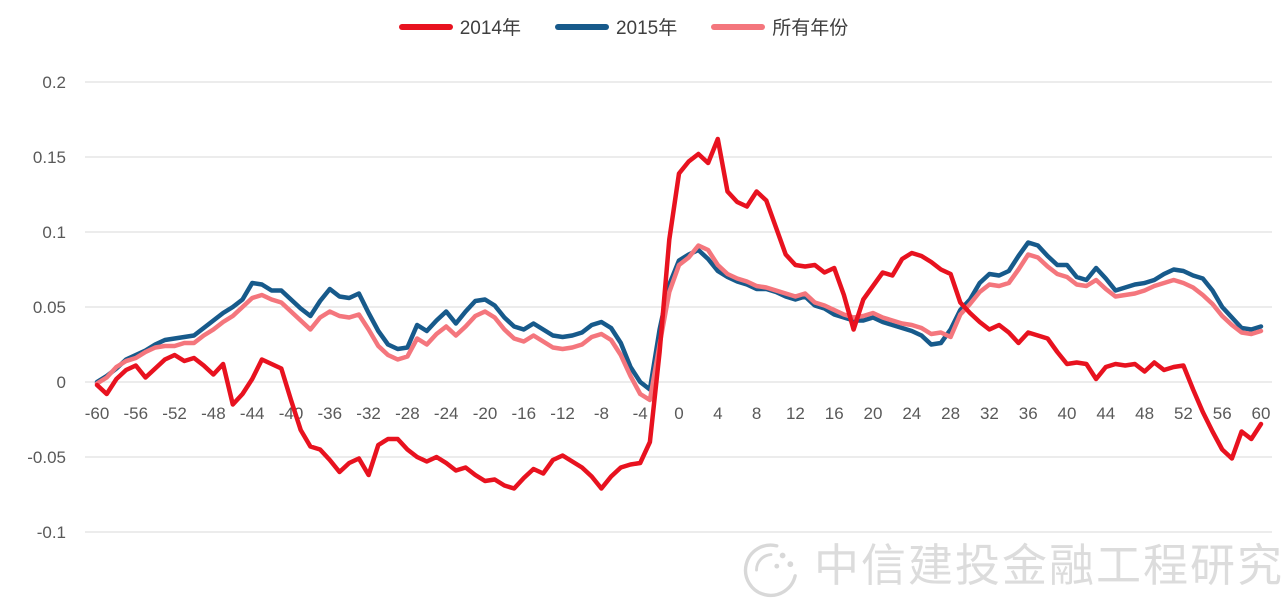 The width and height of the screenshot is (1287, 599). I want to click on x-axis-tick-label: 16, so click(834, 413).